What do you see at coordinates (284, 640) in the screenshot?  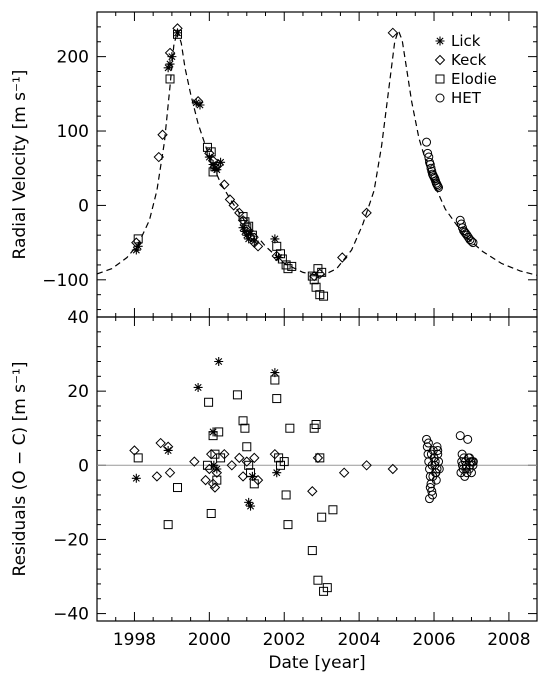 I see `x-tick-label: 2002` at bounding box center [284, 640].